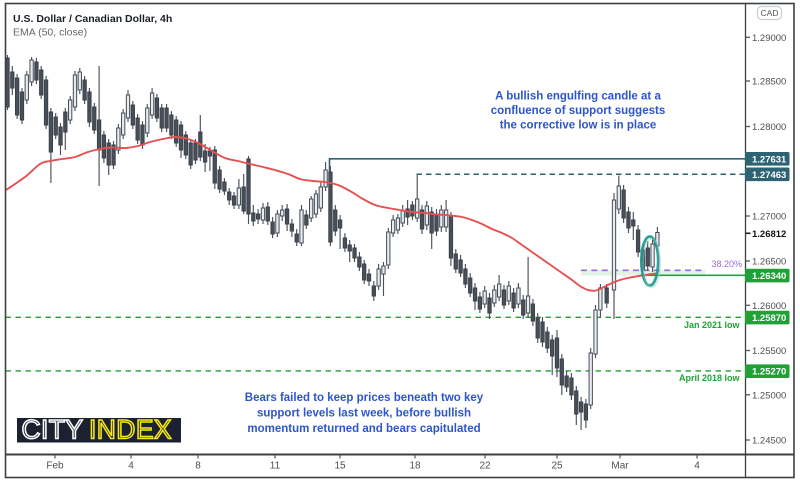 The height and width of the screenshot is (491, 800). I want to click on svg-text: 1.27463, so click(769, 175).